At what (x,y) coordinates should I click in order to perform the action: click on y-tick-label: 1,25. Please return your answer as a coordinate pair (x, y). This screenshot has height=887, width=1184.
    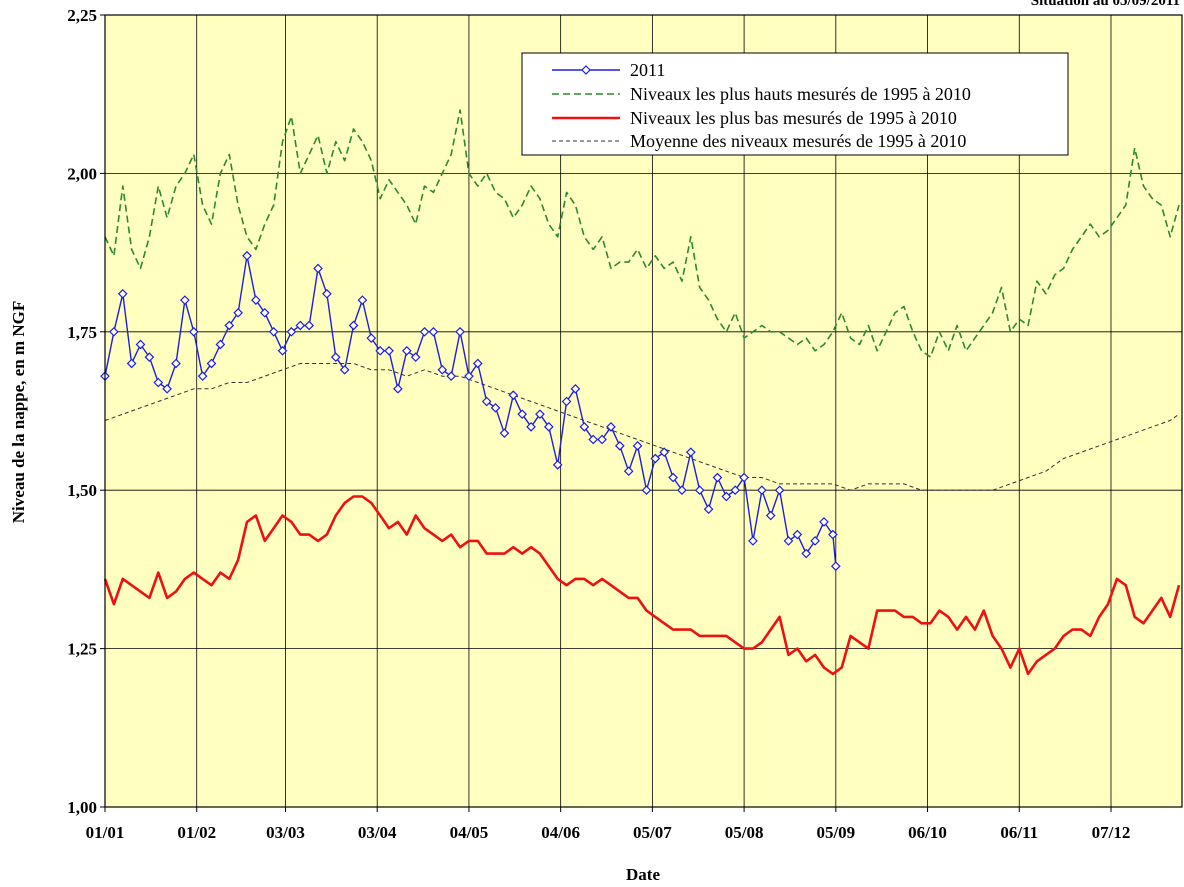
    Looking at the image, I should click on (82, 649).